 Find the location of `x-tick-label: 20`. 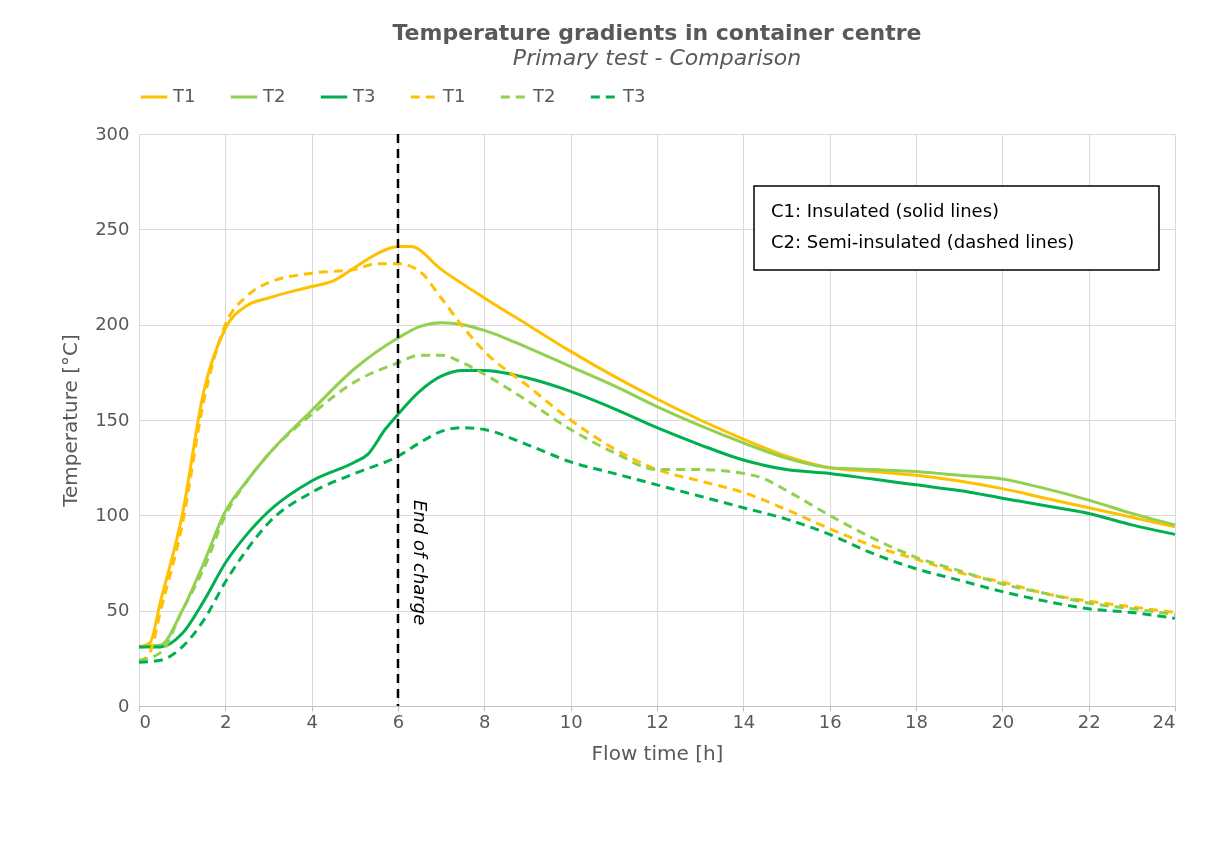

x-tick-label: 20 is located at coordinates (1003, 721).